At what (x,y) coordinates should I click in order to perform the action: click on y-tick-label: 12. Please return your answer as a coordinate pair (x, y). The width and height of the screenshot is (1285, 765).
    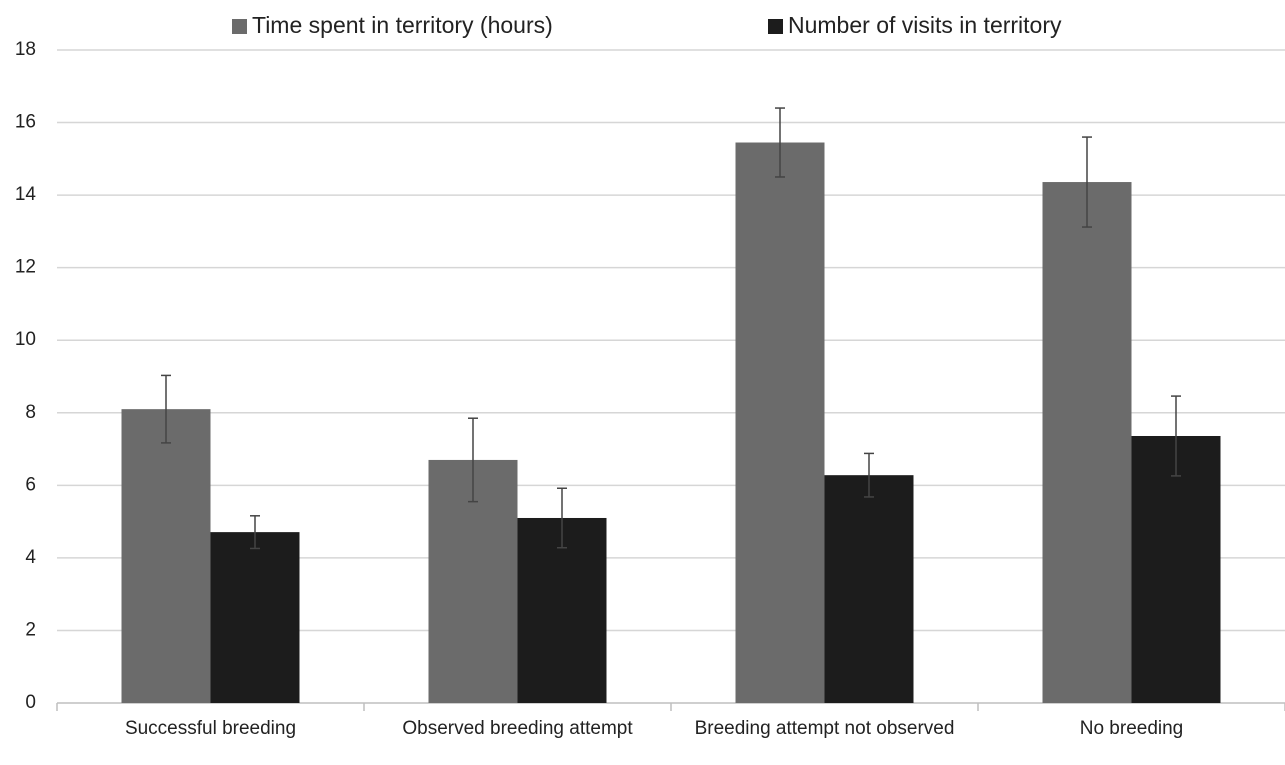
    Looking at the image, I should click on (25, 267).